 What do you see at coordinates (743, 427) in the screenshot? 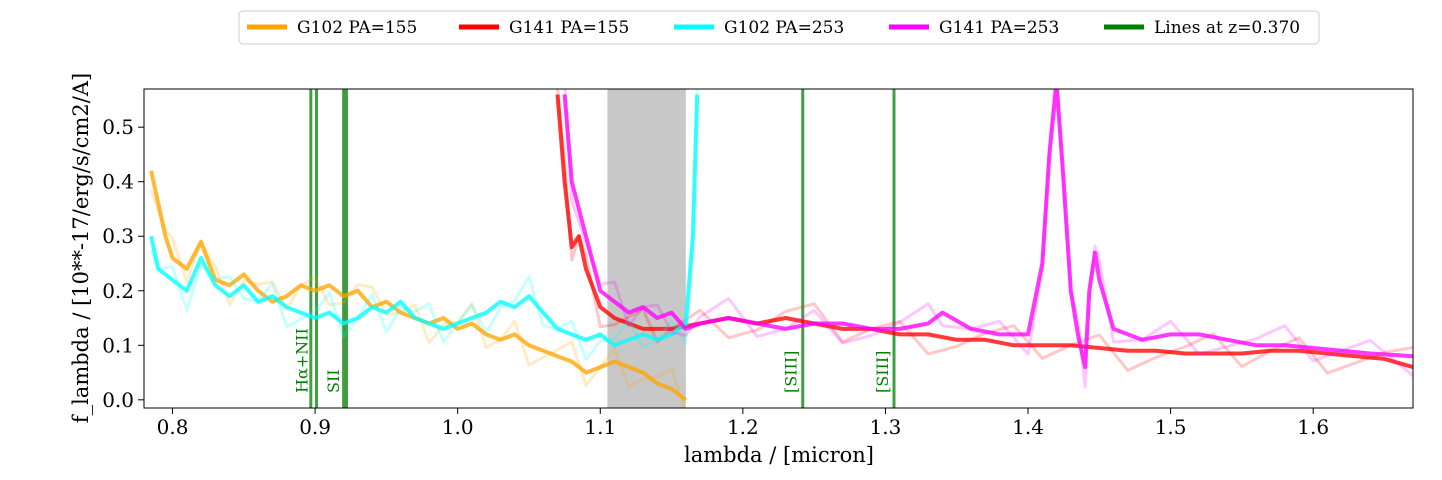
I see `x-tick-label-4: 1.2` at bounding box center [743, 427].